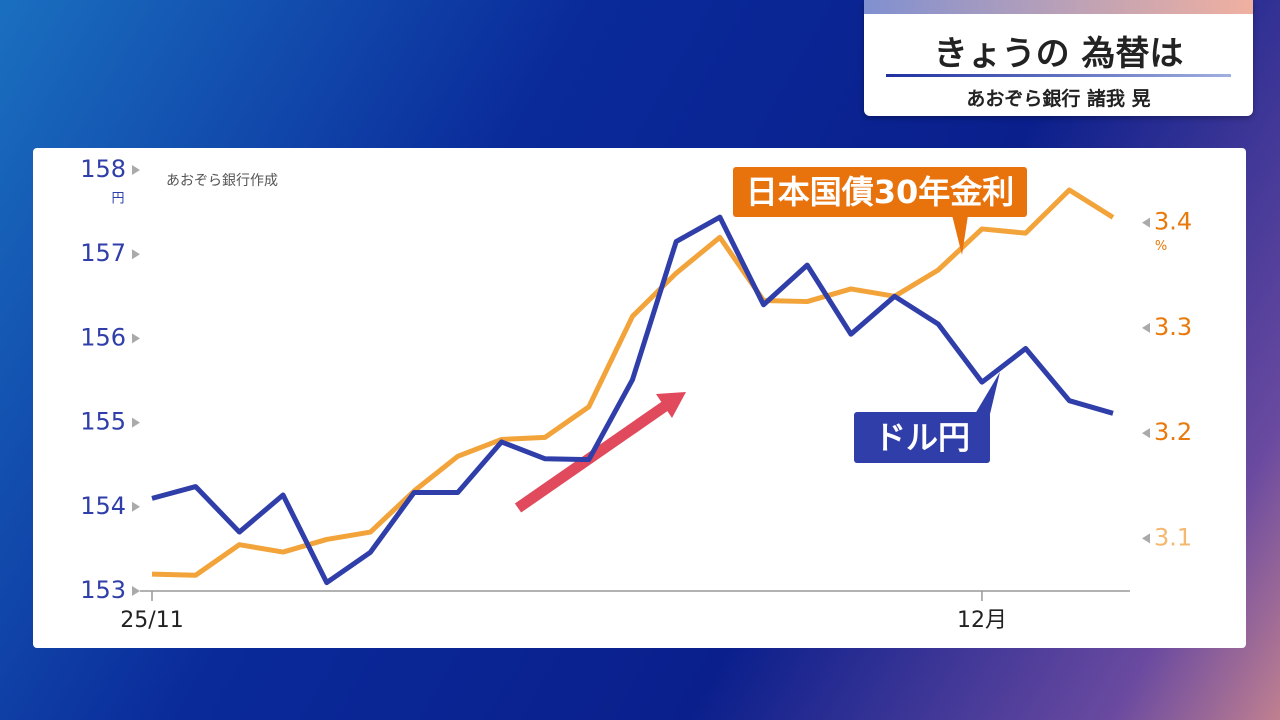 This screenshot has width=1280, height=720. Describe the element at coordinates (1173, 327) in the screenshot. I see `y2-tick-label: 3.3` at that location.